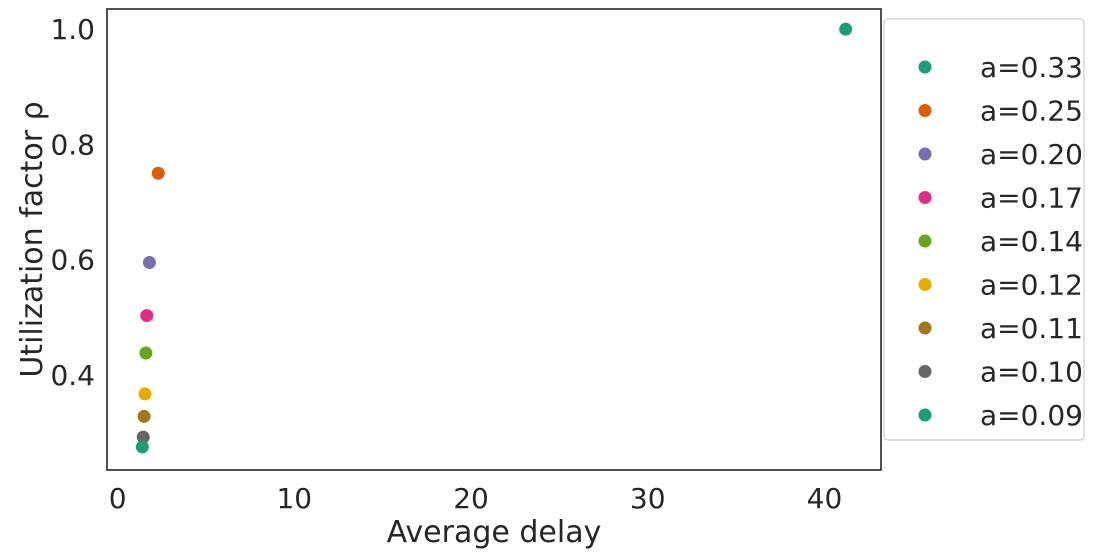  Describe the element at coordinates (118, 498) in the screenshot. I see `x-tick-label: 0` at that location.